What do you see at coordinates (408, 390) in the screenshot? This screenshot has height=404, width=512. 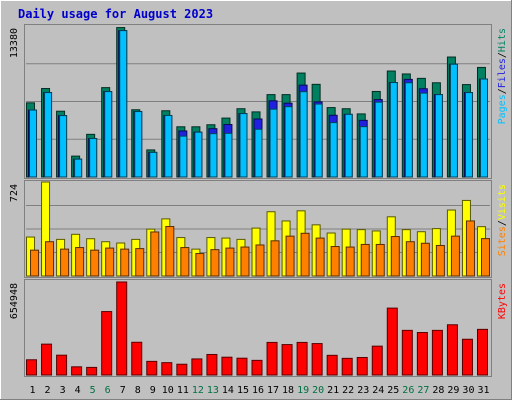 I see `x-day-label: 26` at bounding box center [408, 390].